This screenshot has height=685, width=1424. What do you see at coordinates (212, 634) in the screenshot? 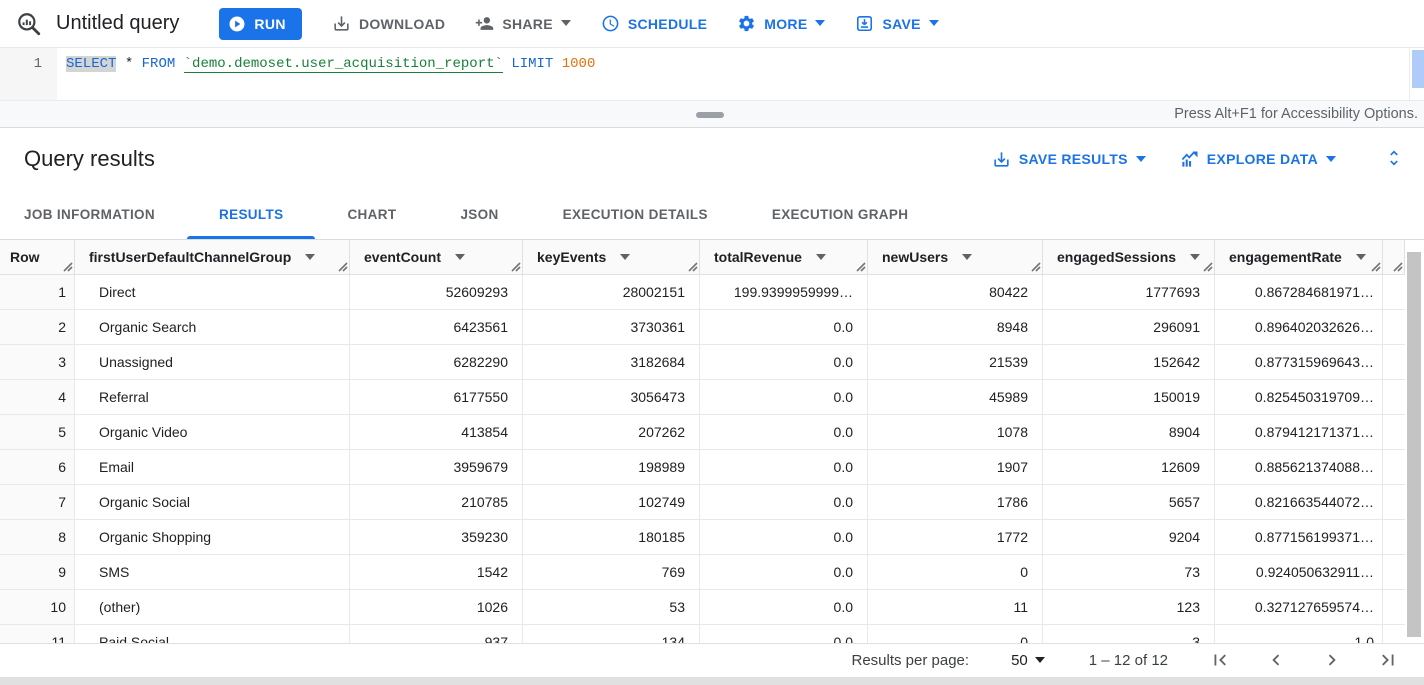
I see `table-cell: Paid Social` at bounding box center [212, 634].